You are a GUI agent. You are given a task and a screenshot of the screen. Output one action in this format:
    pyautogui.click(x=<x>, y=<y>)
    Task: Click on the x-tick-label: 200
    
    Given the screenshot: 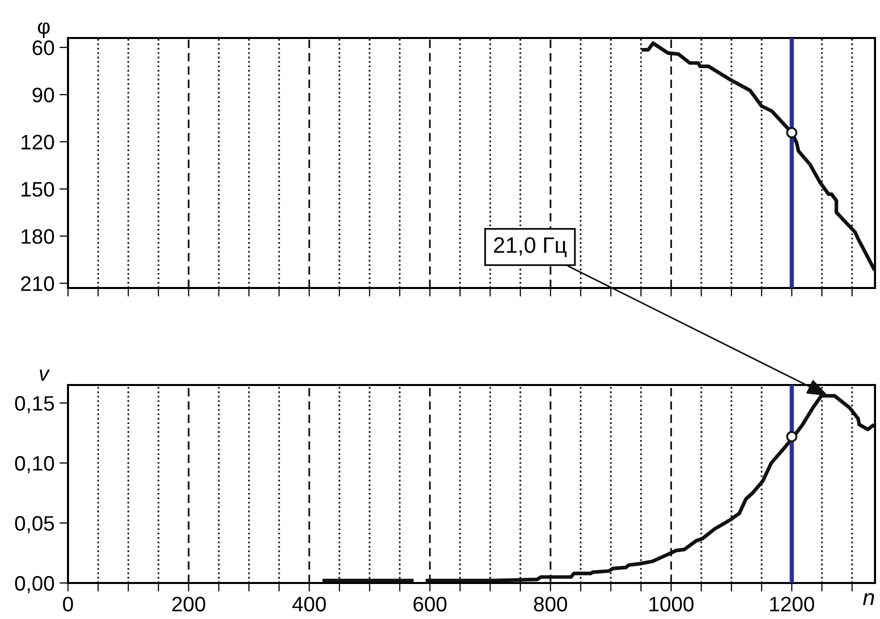 What is the action you would take?
    pyautogui.click(x=189, y=604)
    